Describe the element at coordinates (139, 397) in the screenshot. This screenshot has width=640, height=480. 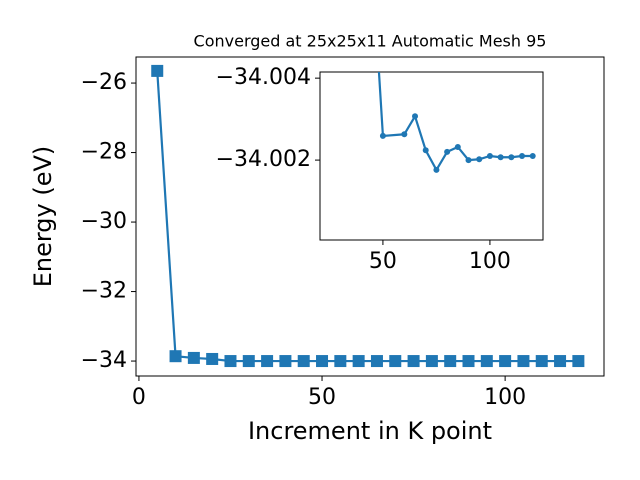
I see `x-tick-label: 0` at that location.